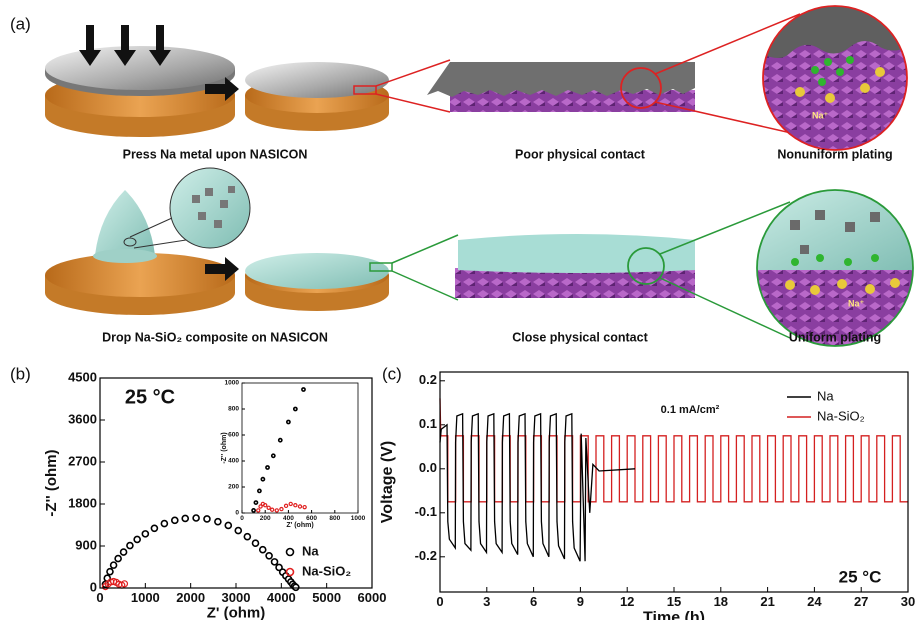  Describe the element at coordinates (428, 467) in the screenshot. I see `y-tick-label: 0.0` at that location.